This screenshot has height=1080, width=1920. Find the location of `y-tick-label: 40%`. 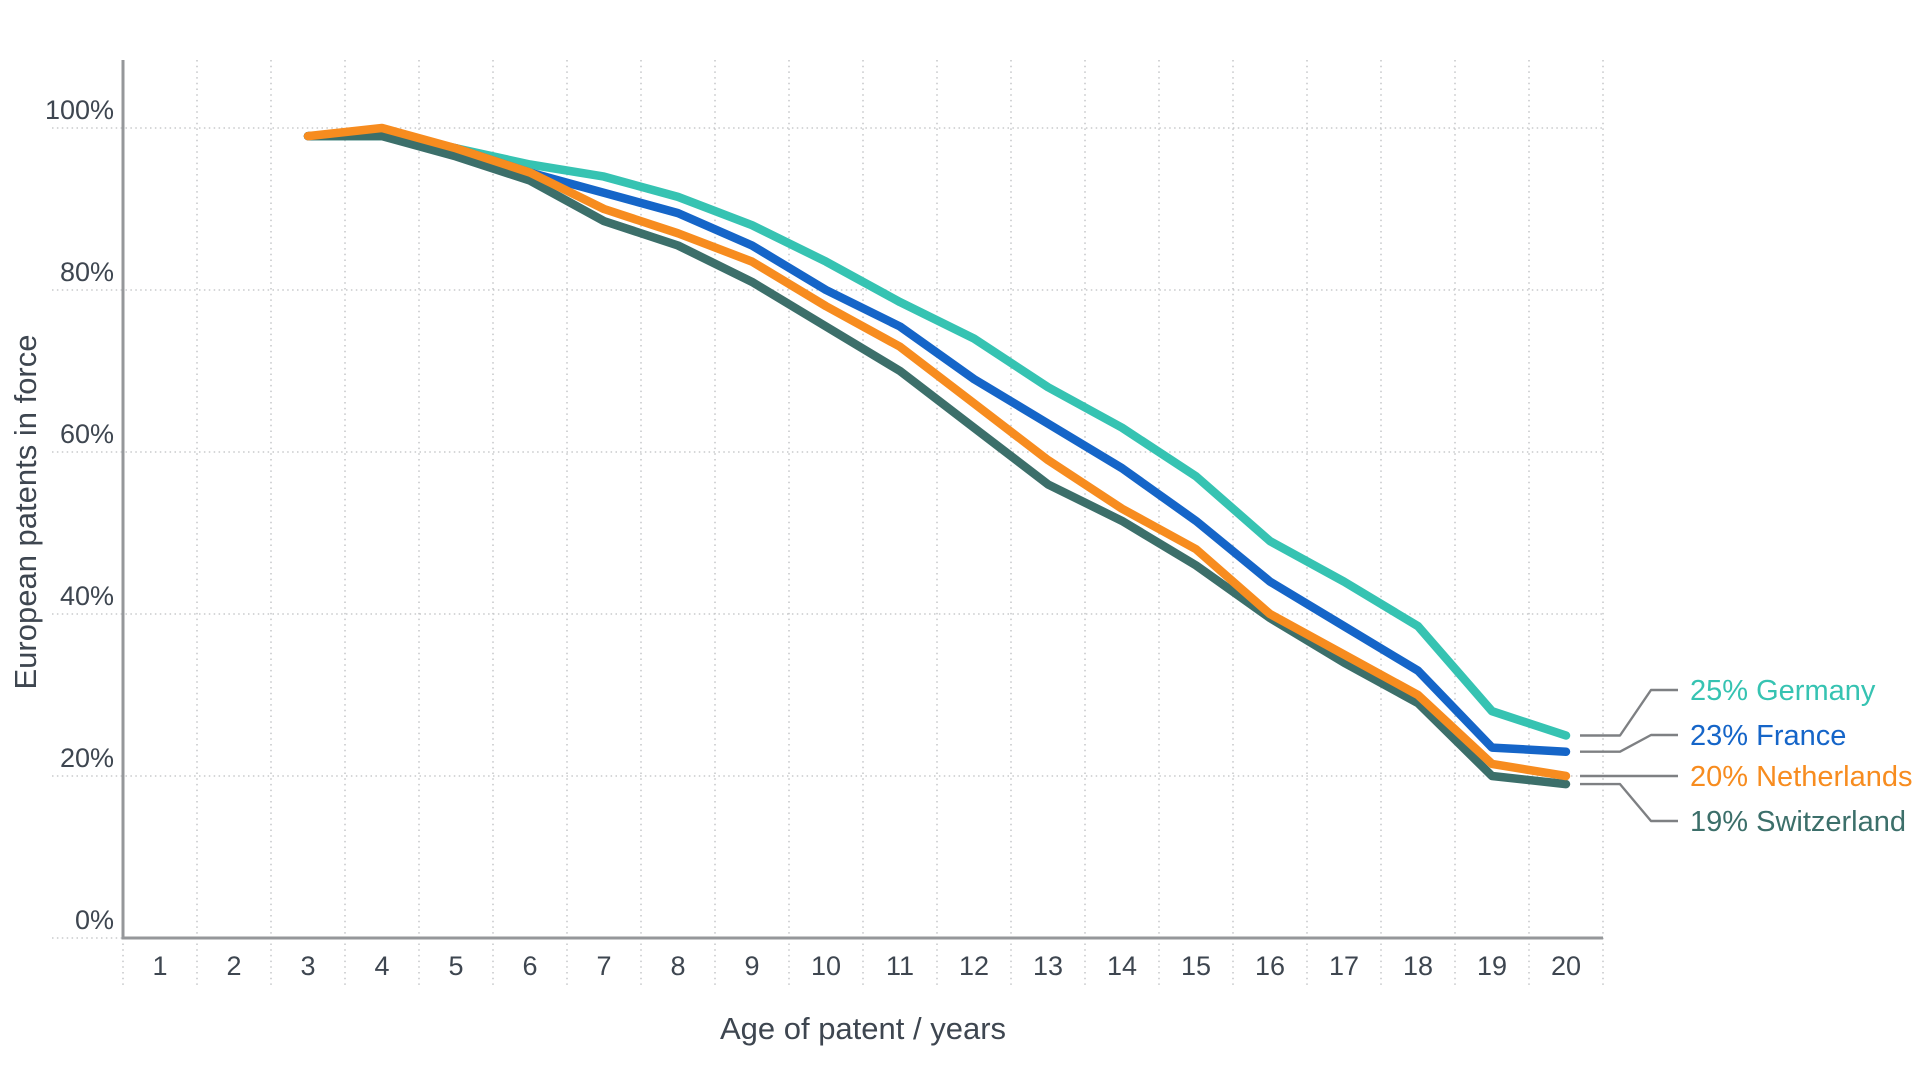

y-tick-label: 40% is located at coordinates (87, 596).